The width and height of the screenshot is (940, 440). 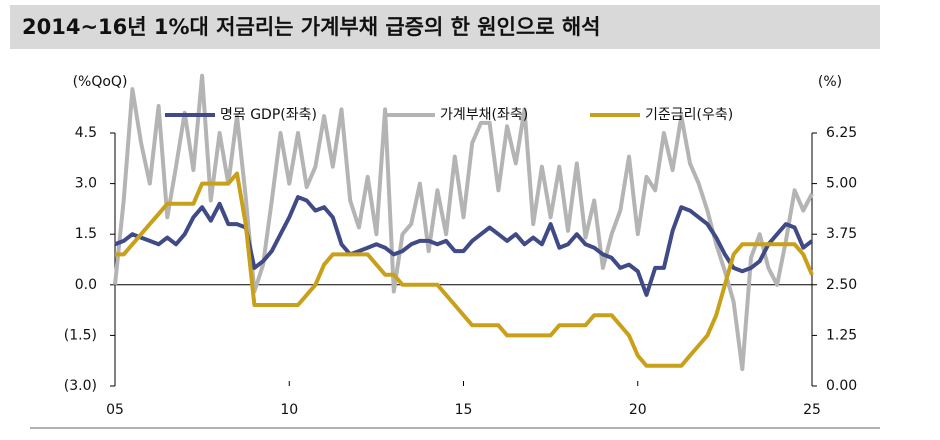 What do you see at coordinates (86, 234) in the screenshot?
I see `y-tick-label: 1.5` at bounding box center [86, 234].